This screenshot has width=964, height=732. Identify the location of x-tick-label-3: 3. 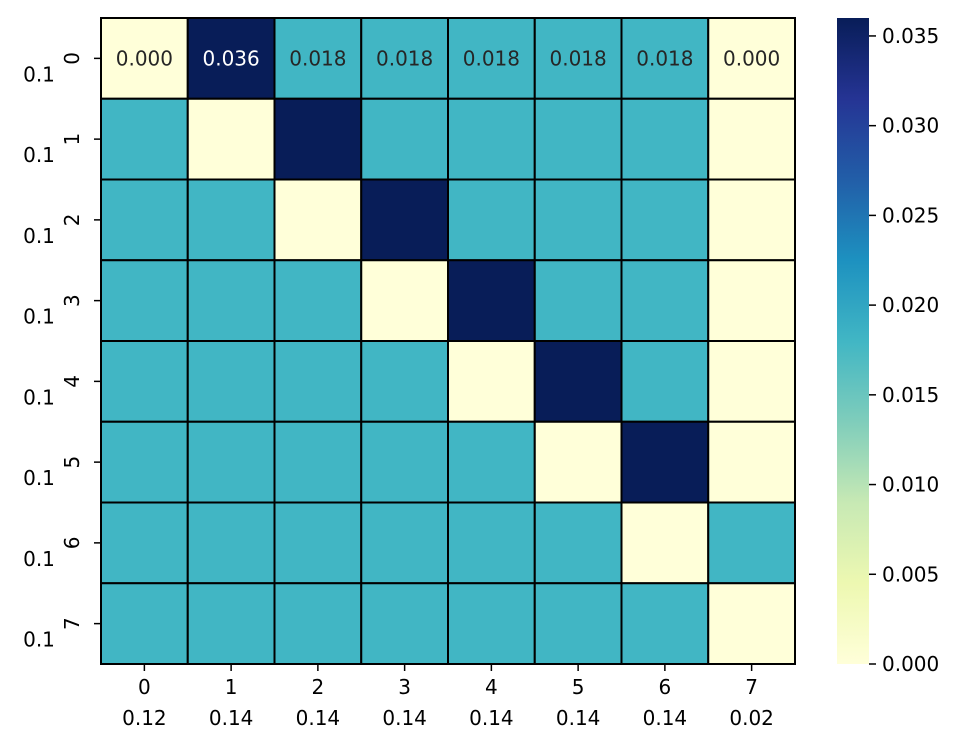
(404, 687).